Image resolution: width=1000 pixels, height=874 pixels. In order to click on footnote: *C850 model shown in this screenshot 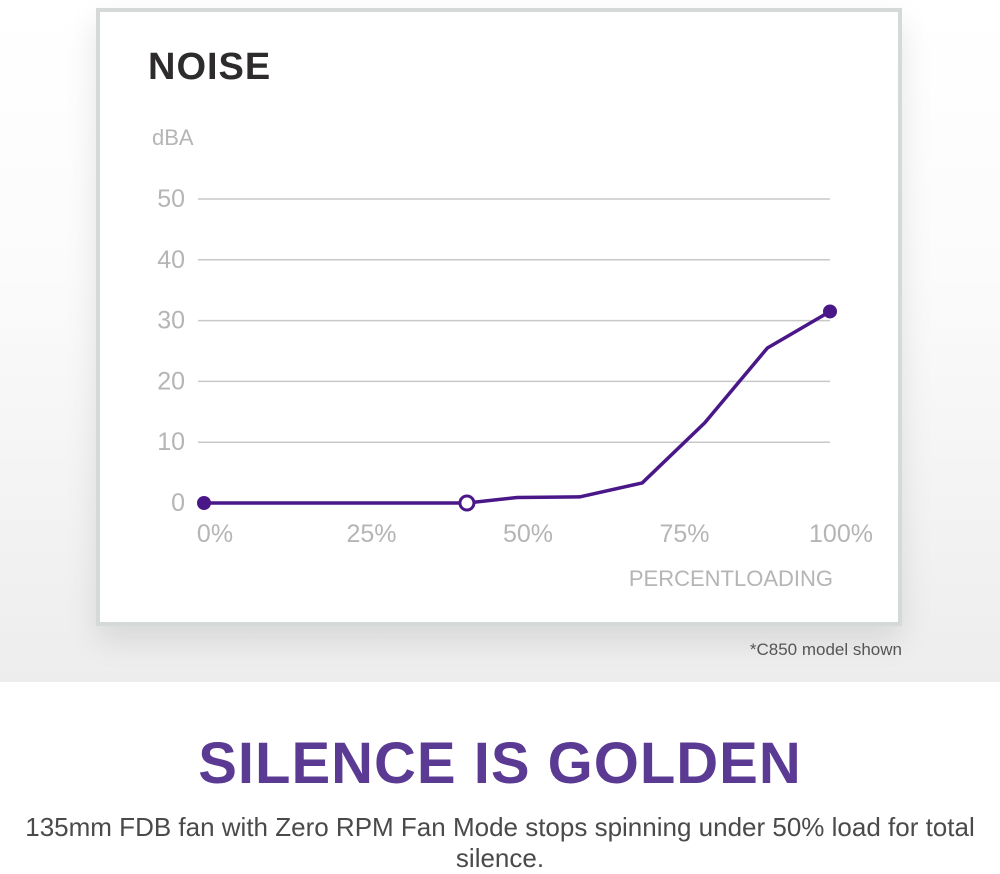, I will do `click(825, 649)`.